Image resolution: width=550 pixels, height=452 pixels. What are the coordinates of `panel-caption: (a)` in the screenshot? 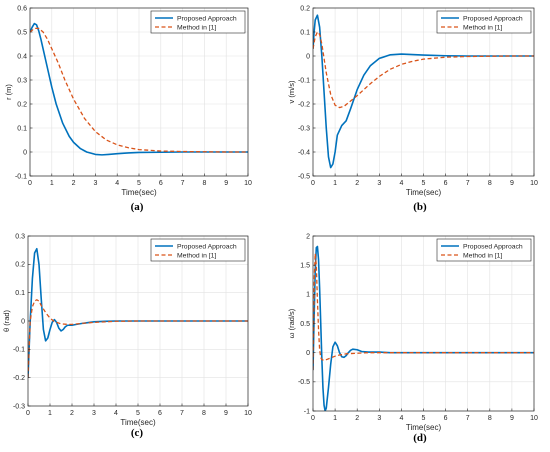 It's located at (137, 207).